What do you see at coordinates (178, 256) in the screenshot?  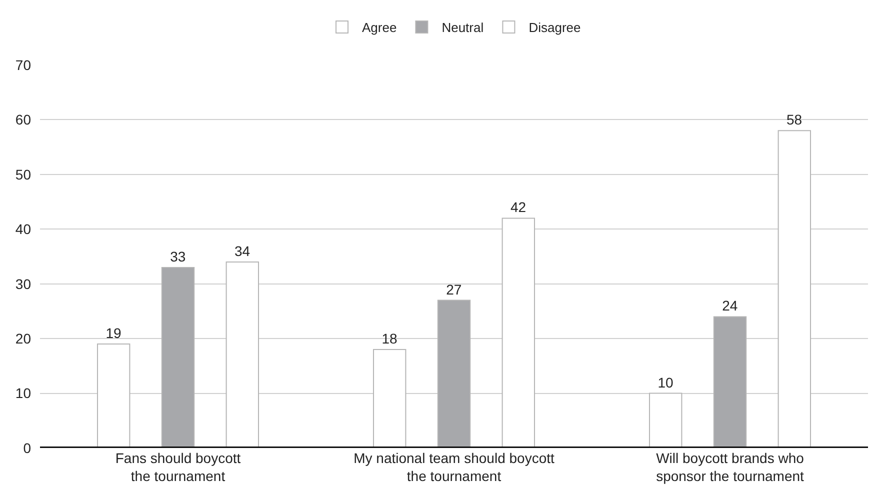 I see `data-label: 33` at bounding box center [178, 256].